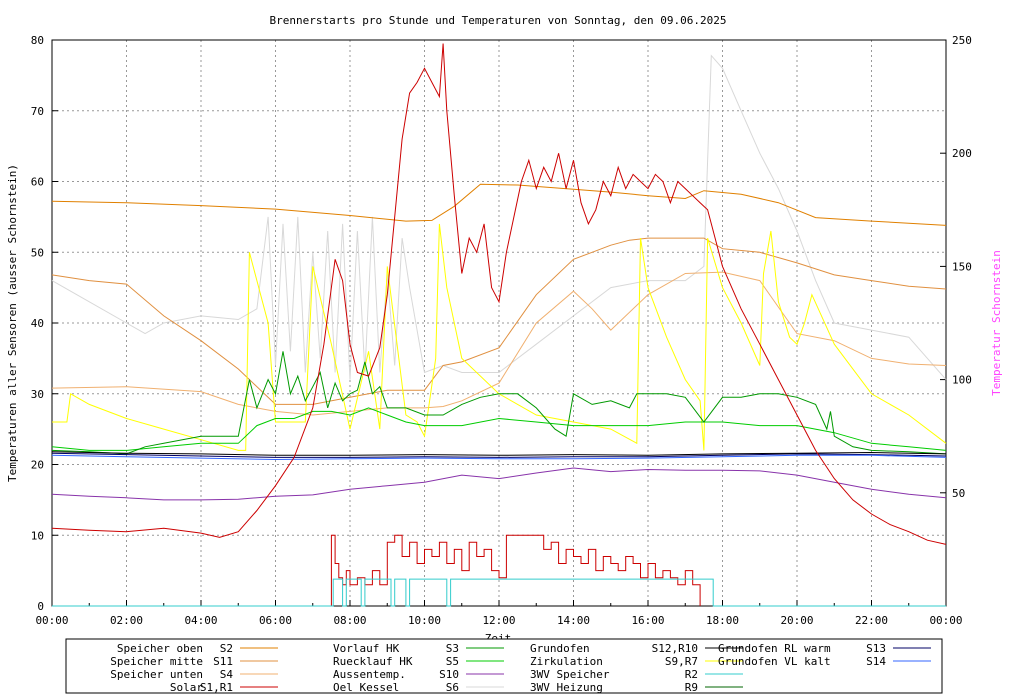 This screenshot has height=700, width=1024. I want to click on series-line-vorlauf-hk, so click(499, 403).